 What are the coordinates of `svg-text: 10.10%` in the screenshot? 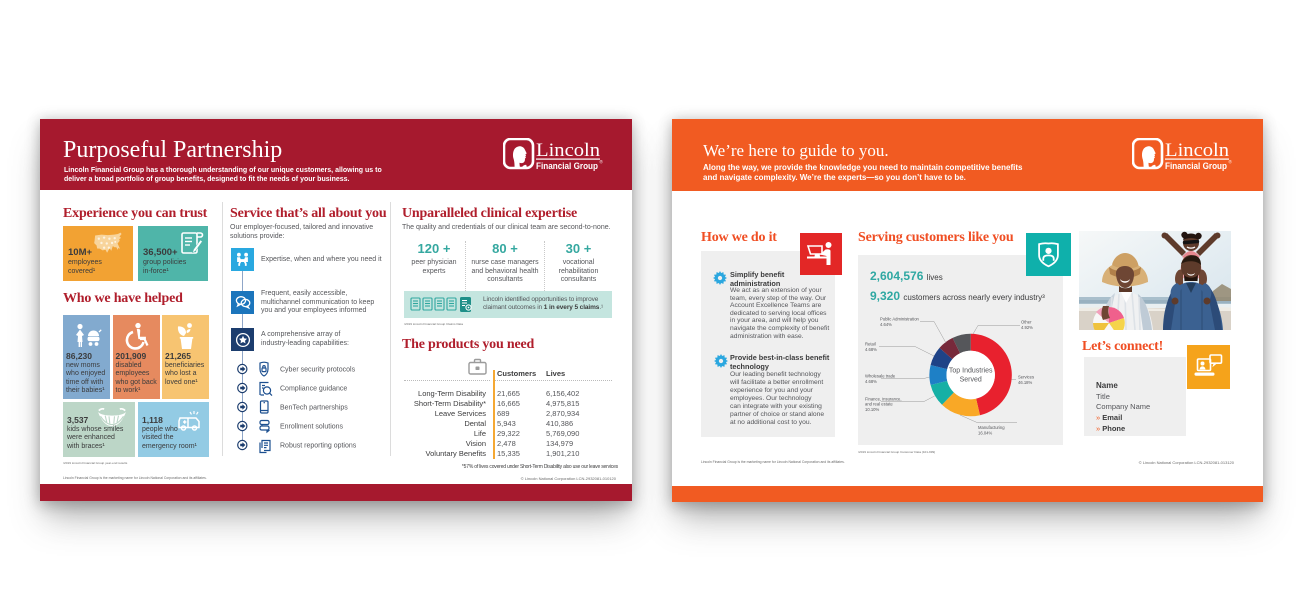 It's located at (872, 409).